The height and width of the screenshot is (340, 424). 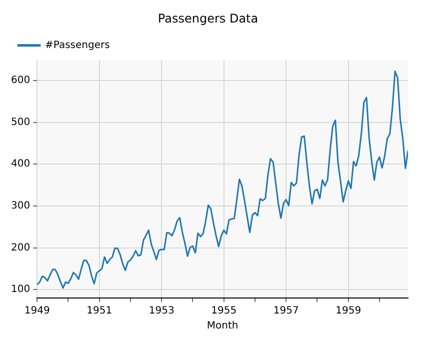 What do you see at coordinates (99, 311) in the screenshot?
I see `x-tick-label: 1951` at bounding box center [99, 311].